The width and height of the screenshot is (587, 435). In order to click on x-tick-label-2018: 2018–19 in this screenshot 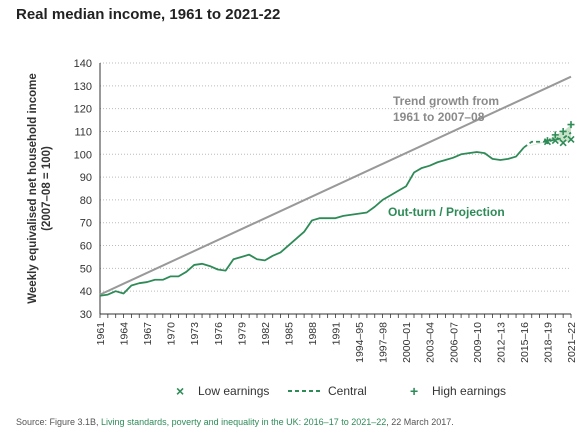, I will do `click(548, 342)`.